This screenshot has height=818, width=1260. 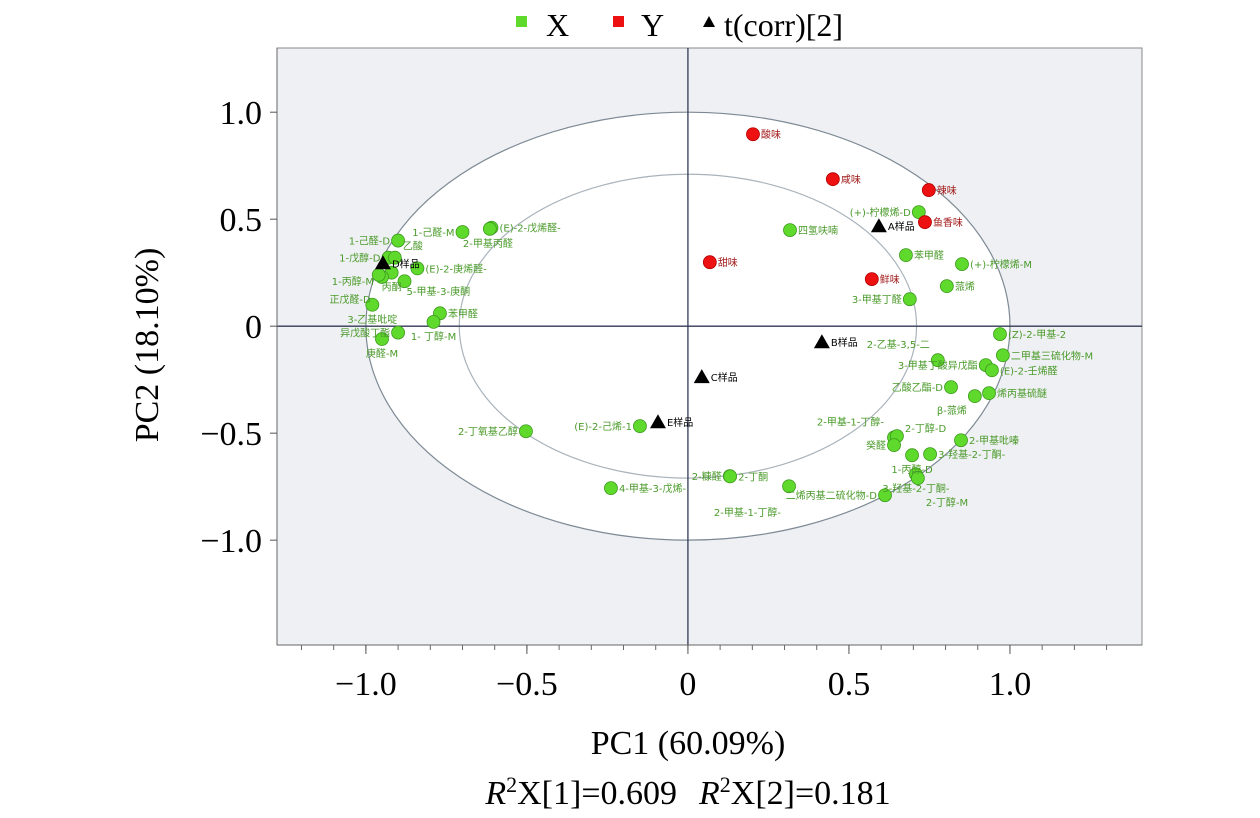 What do you see at coordinates (557, 25) in the screenshot?
I see `legend-label-x: X` at bounding box center [557, 25].